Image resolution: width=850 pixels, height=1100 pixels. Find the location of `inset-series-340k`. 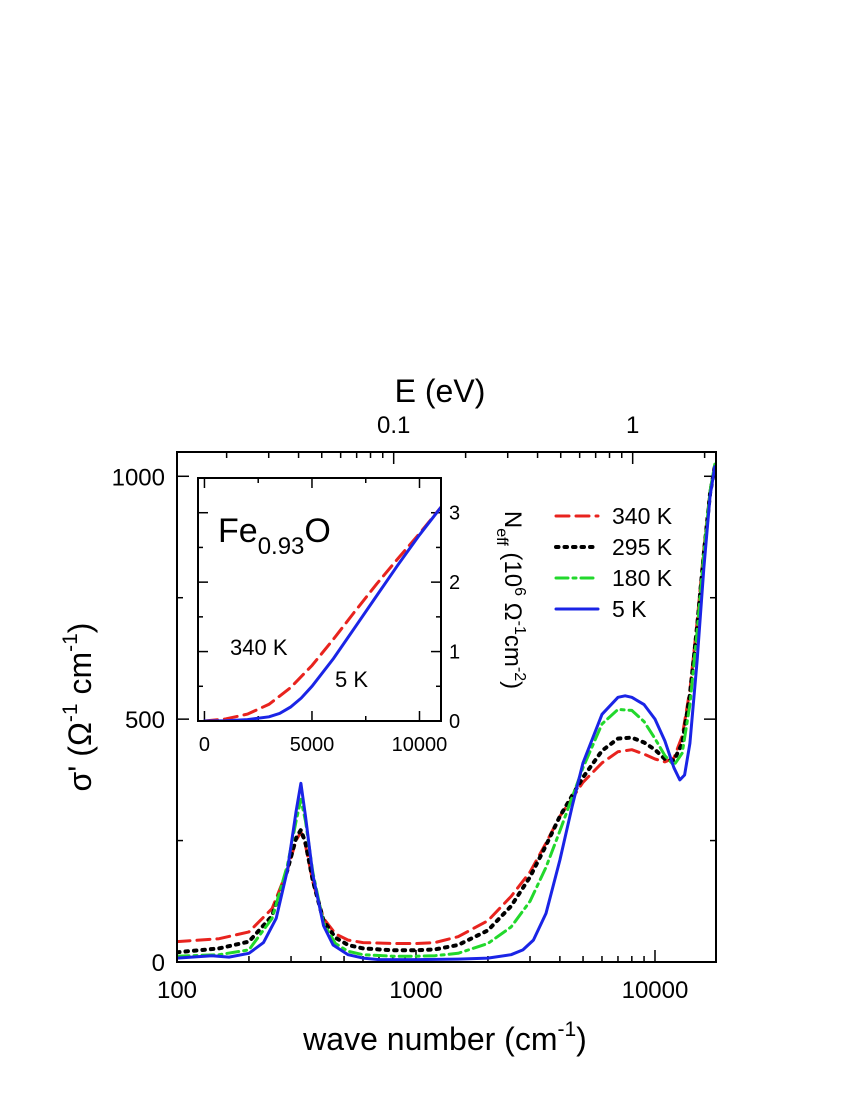

inset-series-340k is located at coordinates (322, 613).